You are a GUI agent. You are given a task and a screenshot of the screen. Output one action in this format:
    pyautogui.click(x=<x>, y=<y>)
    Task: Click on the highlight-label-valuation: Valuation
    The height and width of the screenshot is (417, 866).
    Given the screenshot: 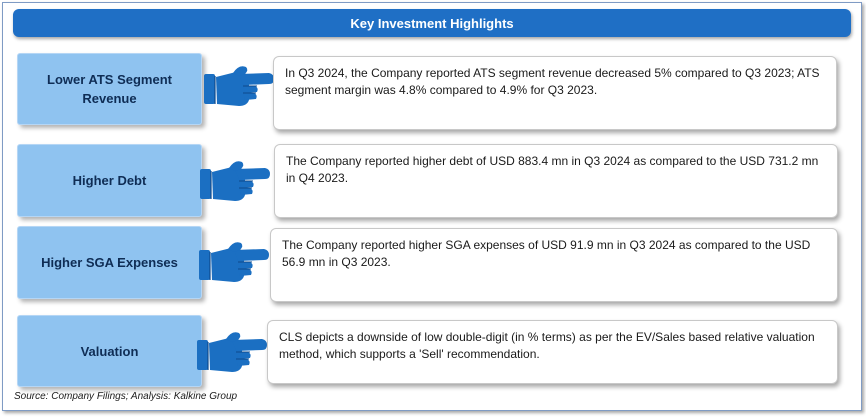 What is the action you would take?
    pyautogui.click(x=109, y=351)
    